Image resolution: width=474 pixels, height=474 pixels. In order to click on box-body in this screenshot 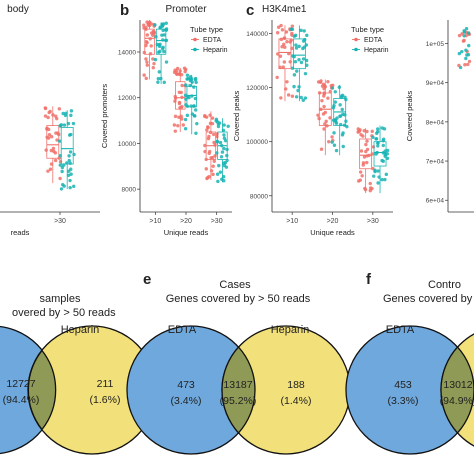, I will do `click(299, 54)`.